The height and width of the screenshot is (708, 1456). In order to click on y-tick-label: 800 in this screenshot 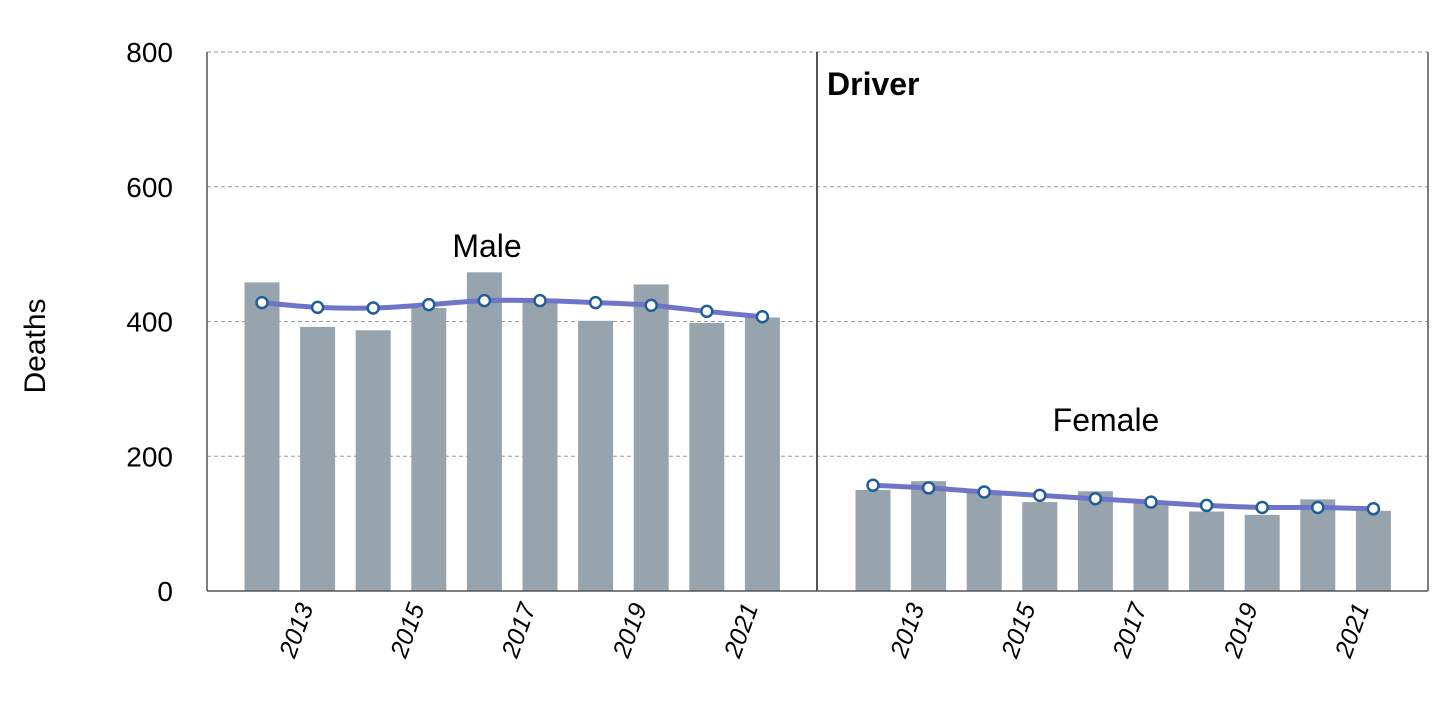, I will do `click(149, 52)`.